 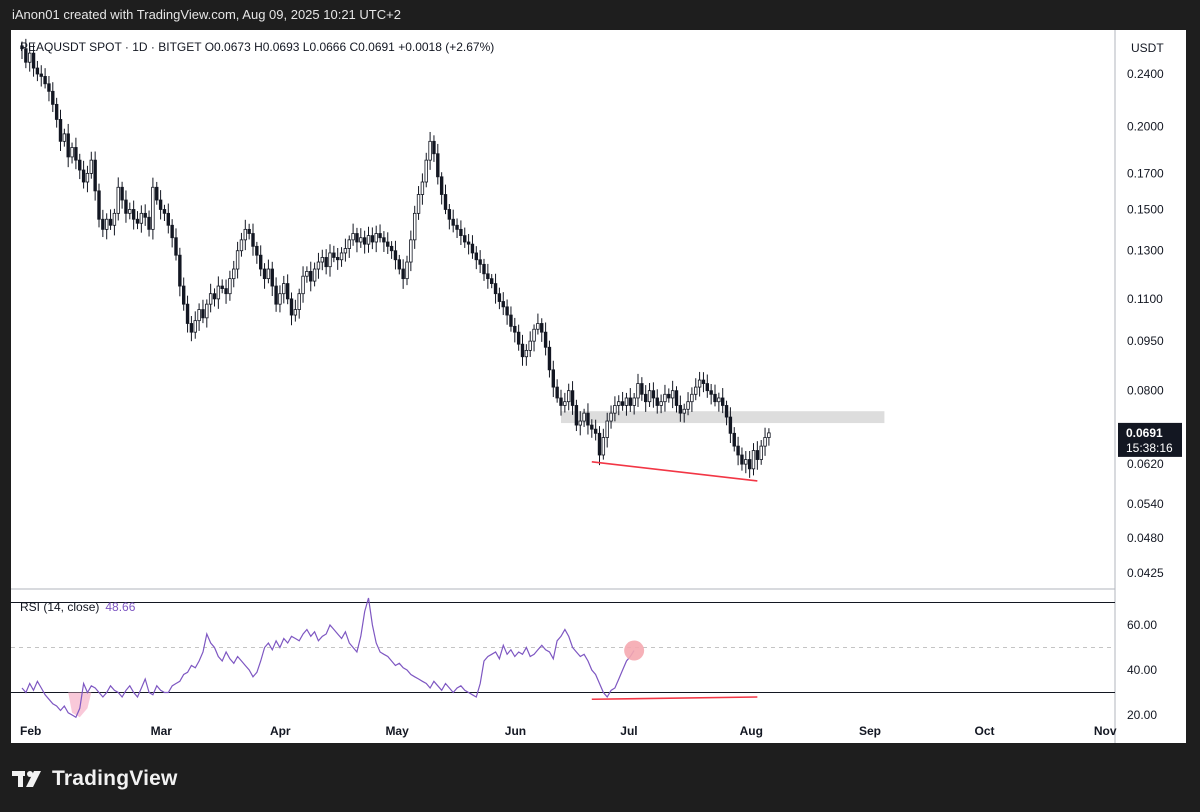 What do you see at coordinates (674, 471) in the screenshot?
I see `price-divergence-line` at bounding box center [674, 471].